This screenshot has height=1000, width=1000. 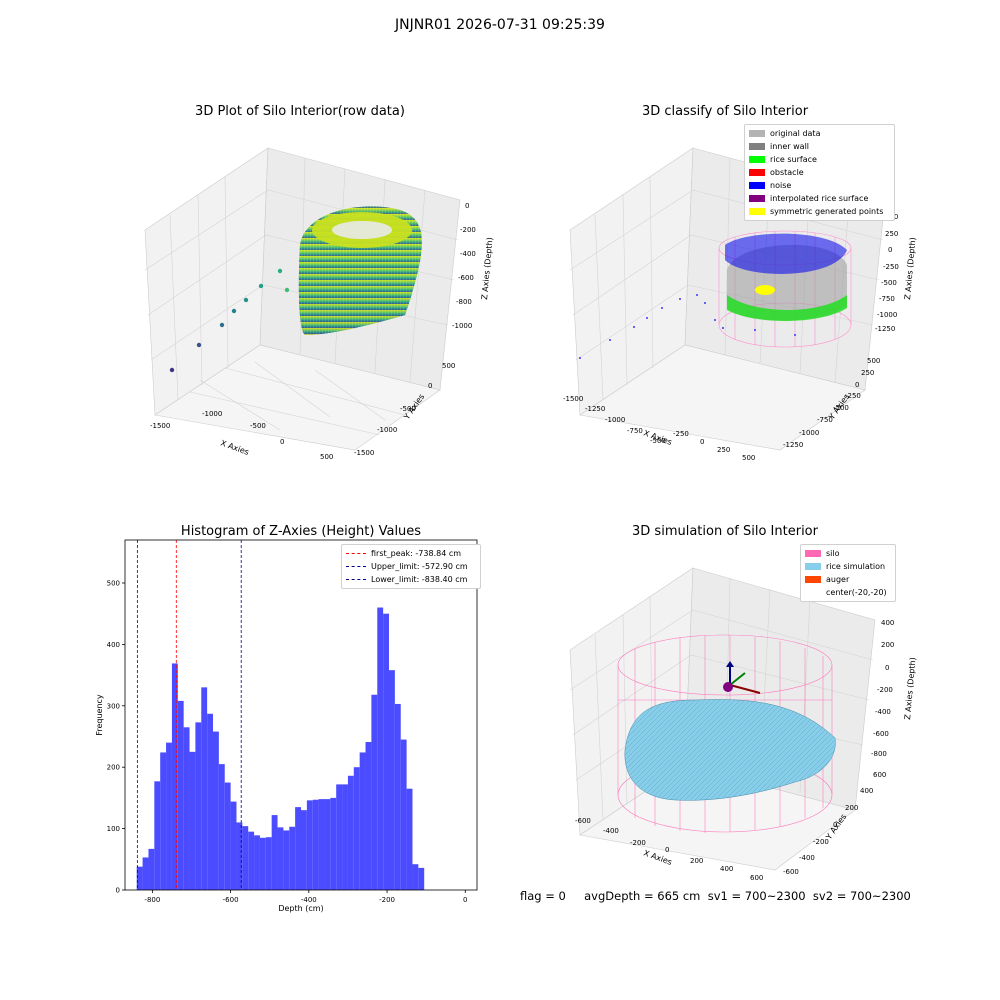 What do you see at coordinates (726, 869) in the screenshot?
I see `p4-xtick: 400` at bounding box center [726, 869].